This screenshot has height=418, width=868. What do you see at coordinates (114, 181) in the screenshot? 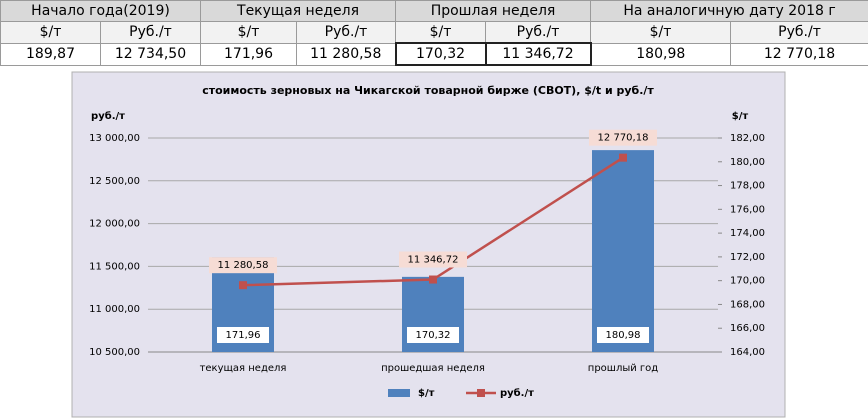
I see `y-tick-label: 12 500,00` at bounding box center [114, 181].